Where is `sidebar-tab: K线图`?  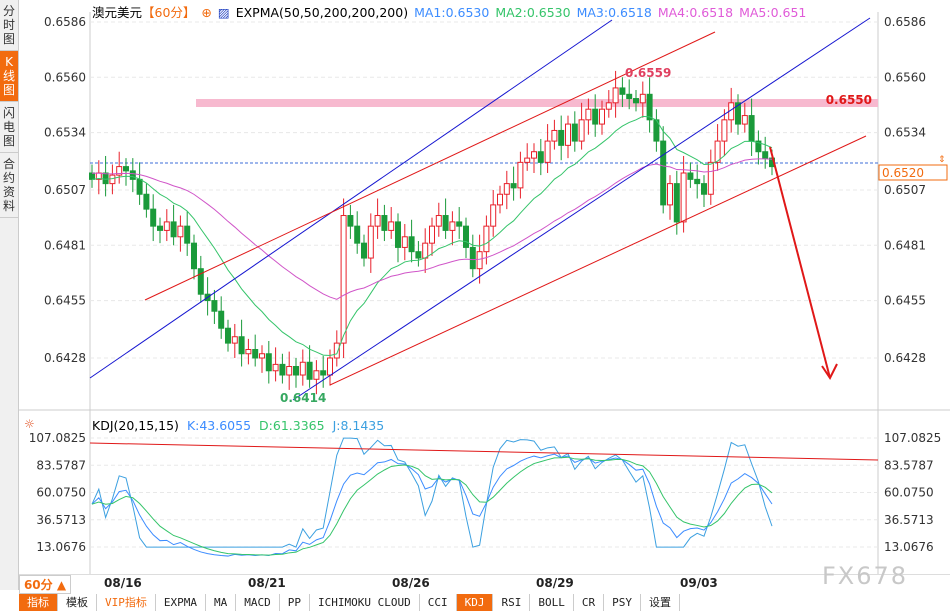
sidebar-tab: K线图 is located at coordinates (9, 76).